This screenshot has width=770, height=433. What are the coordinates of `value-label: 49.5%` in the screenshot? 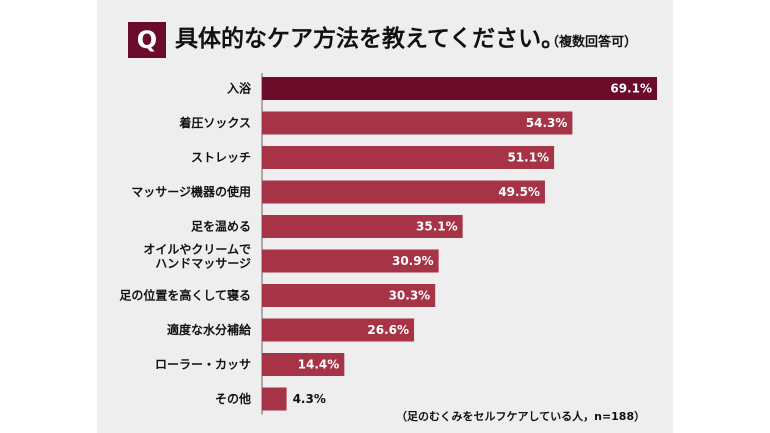 It's located at (519, 192).